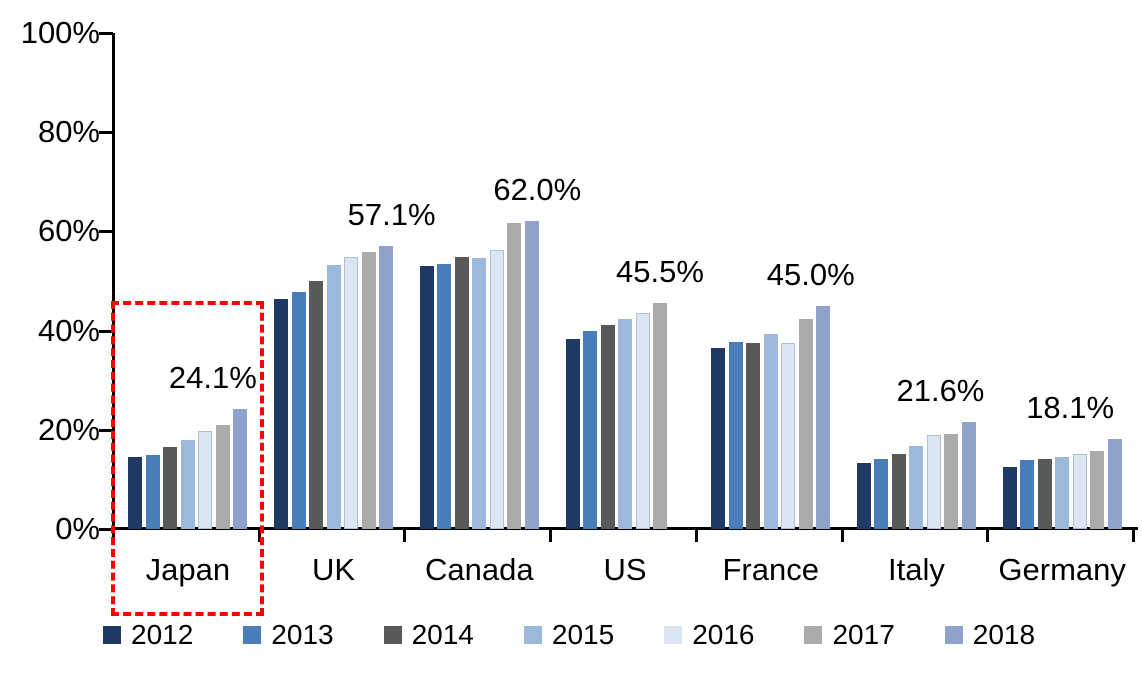  Describe the element at coordinates (953, 635) in the screenshot. I see `legend-swatch-2018` at that location.